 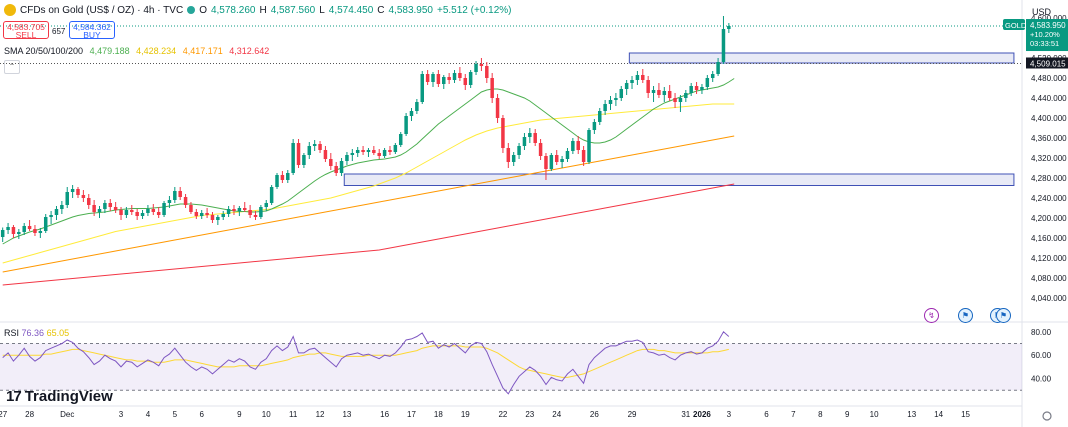 What do you see at coordinates (965, 315) in the screenshot?
I see `event-us-flag-icon: ⚑` at bounding box center [965, 315].